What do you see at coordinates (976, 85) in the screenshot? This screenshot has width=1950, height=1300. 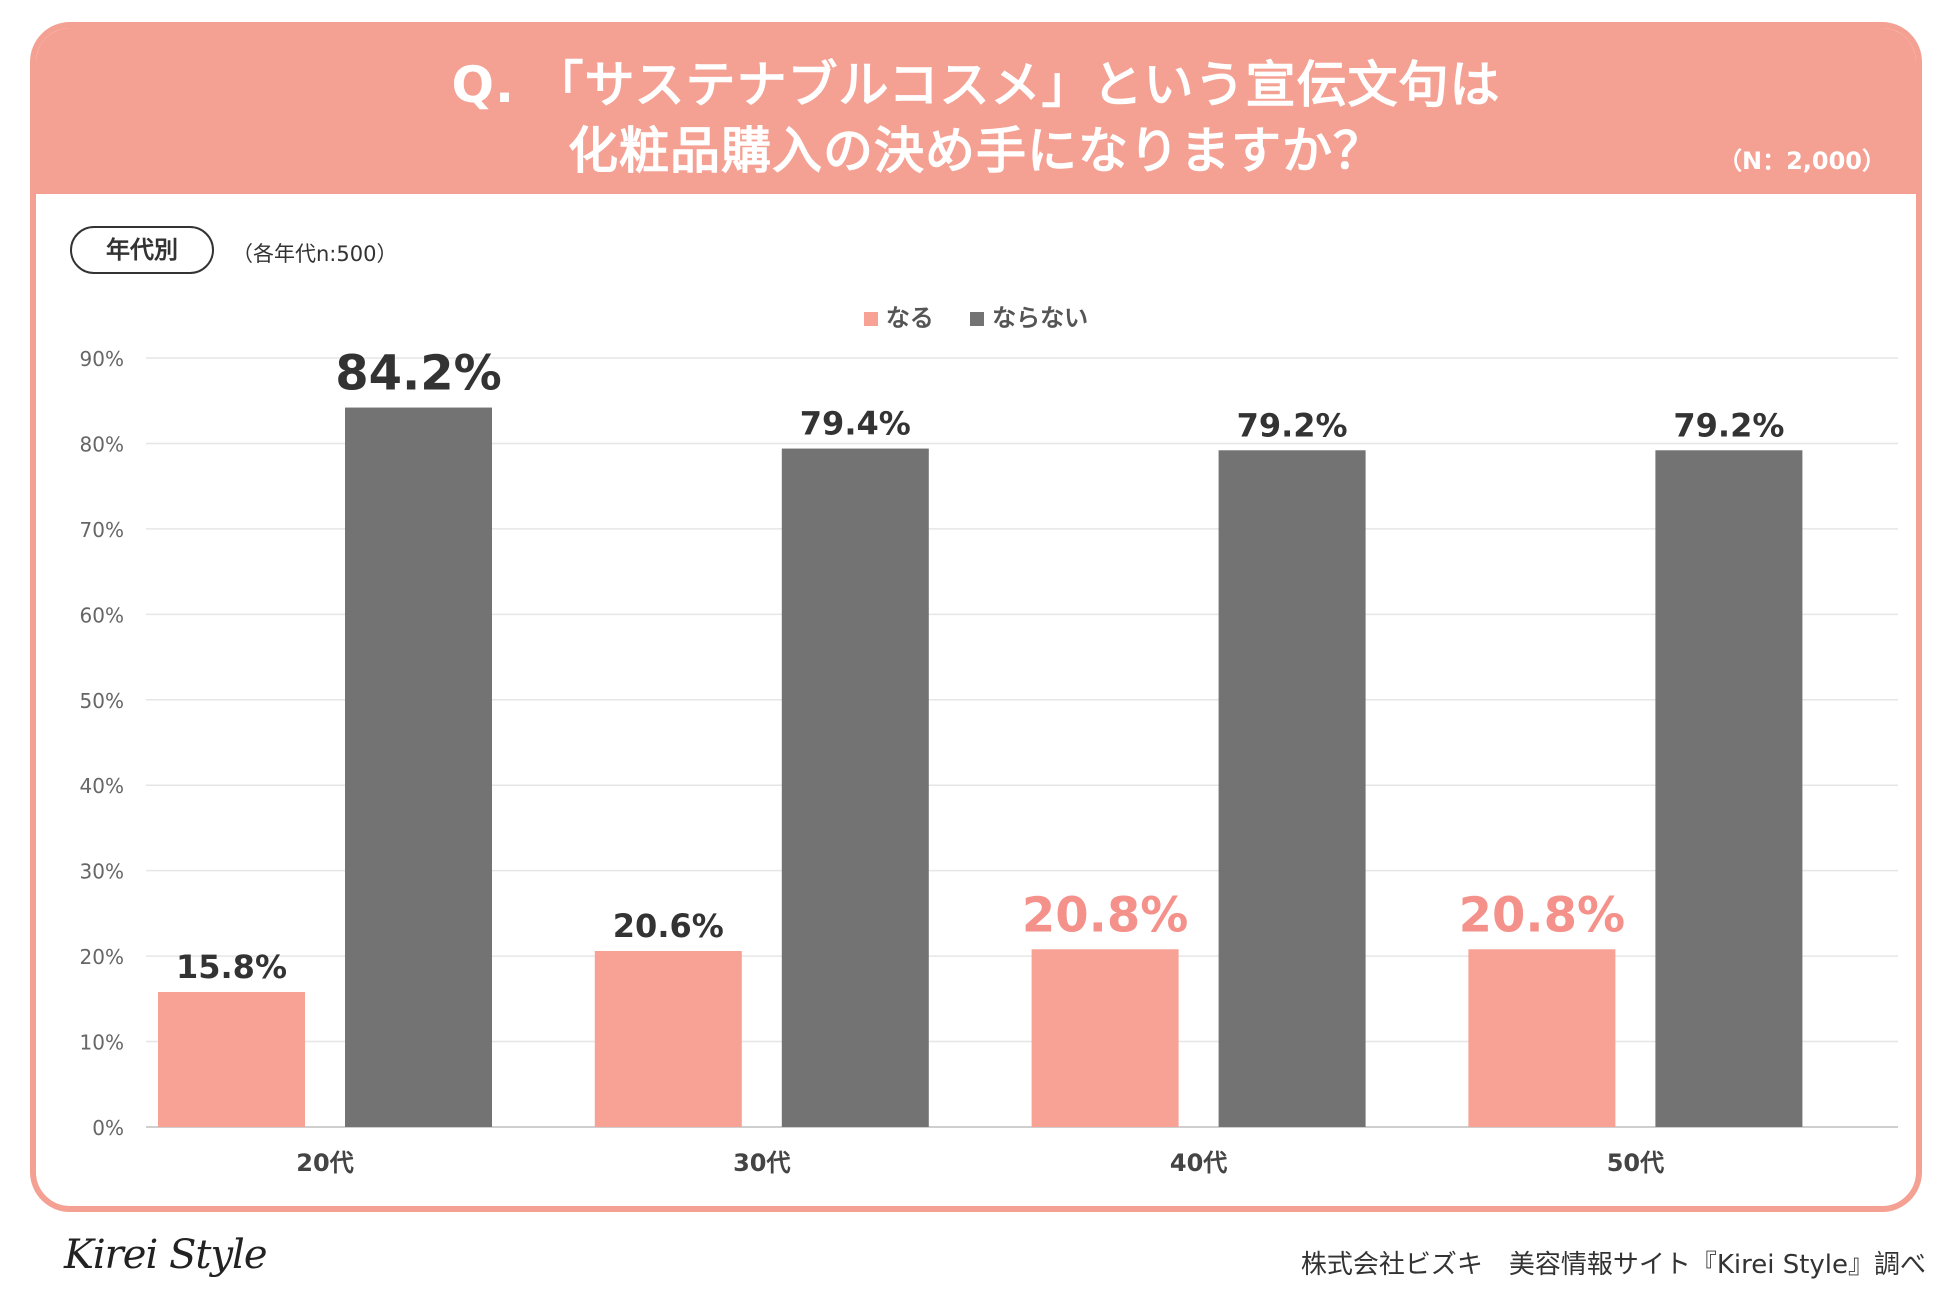 I see `question-title-line1: Q. 「サステナブルコスメ」という宣伝文句は` at bounding box center [976, 85].